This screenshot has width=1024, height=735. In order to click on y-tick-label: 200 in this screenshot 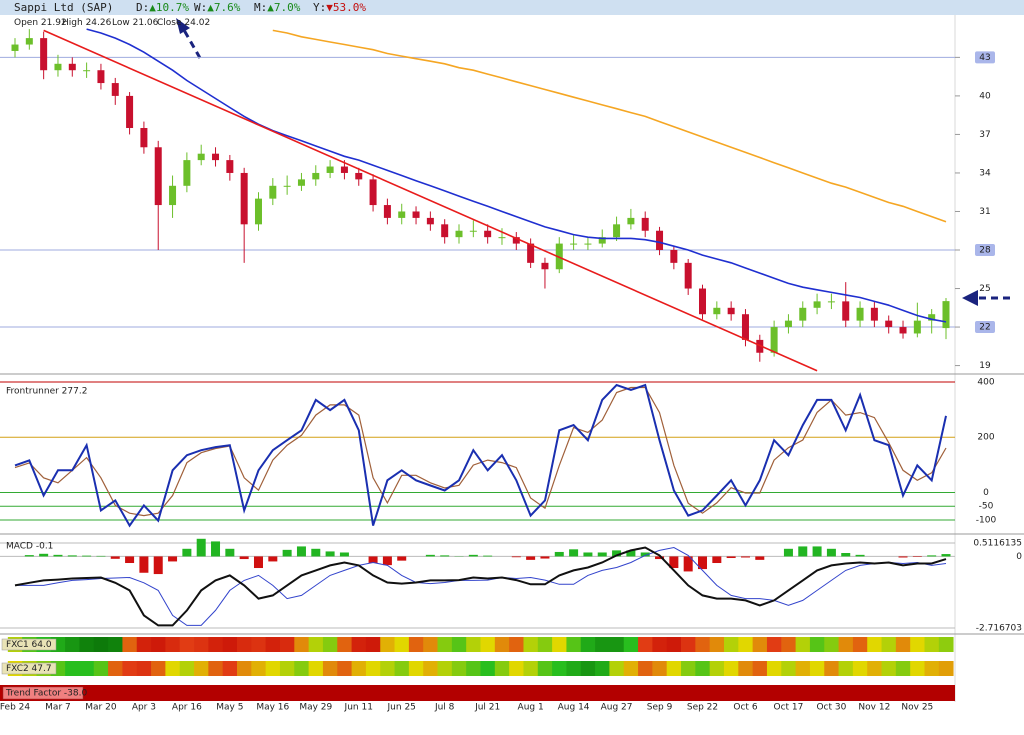, I will do `click(985, 438)`.